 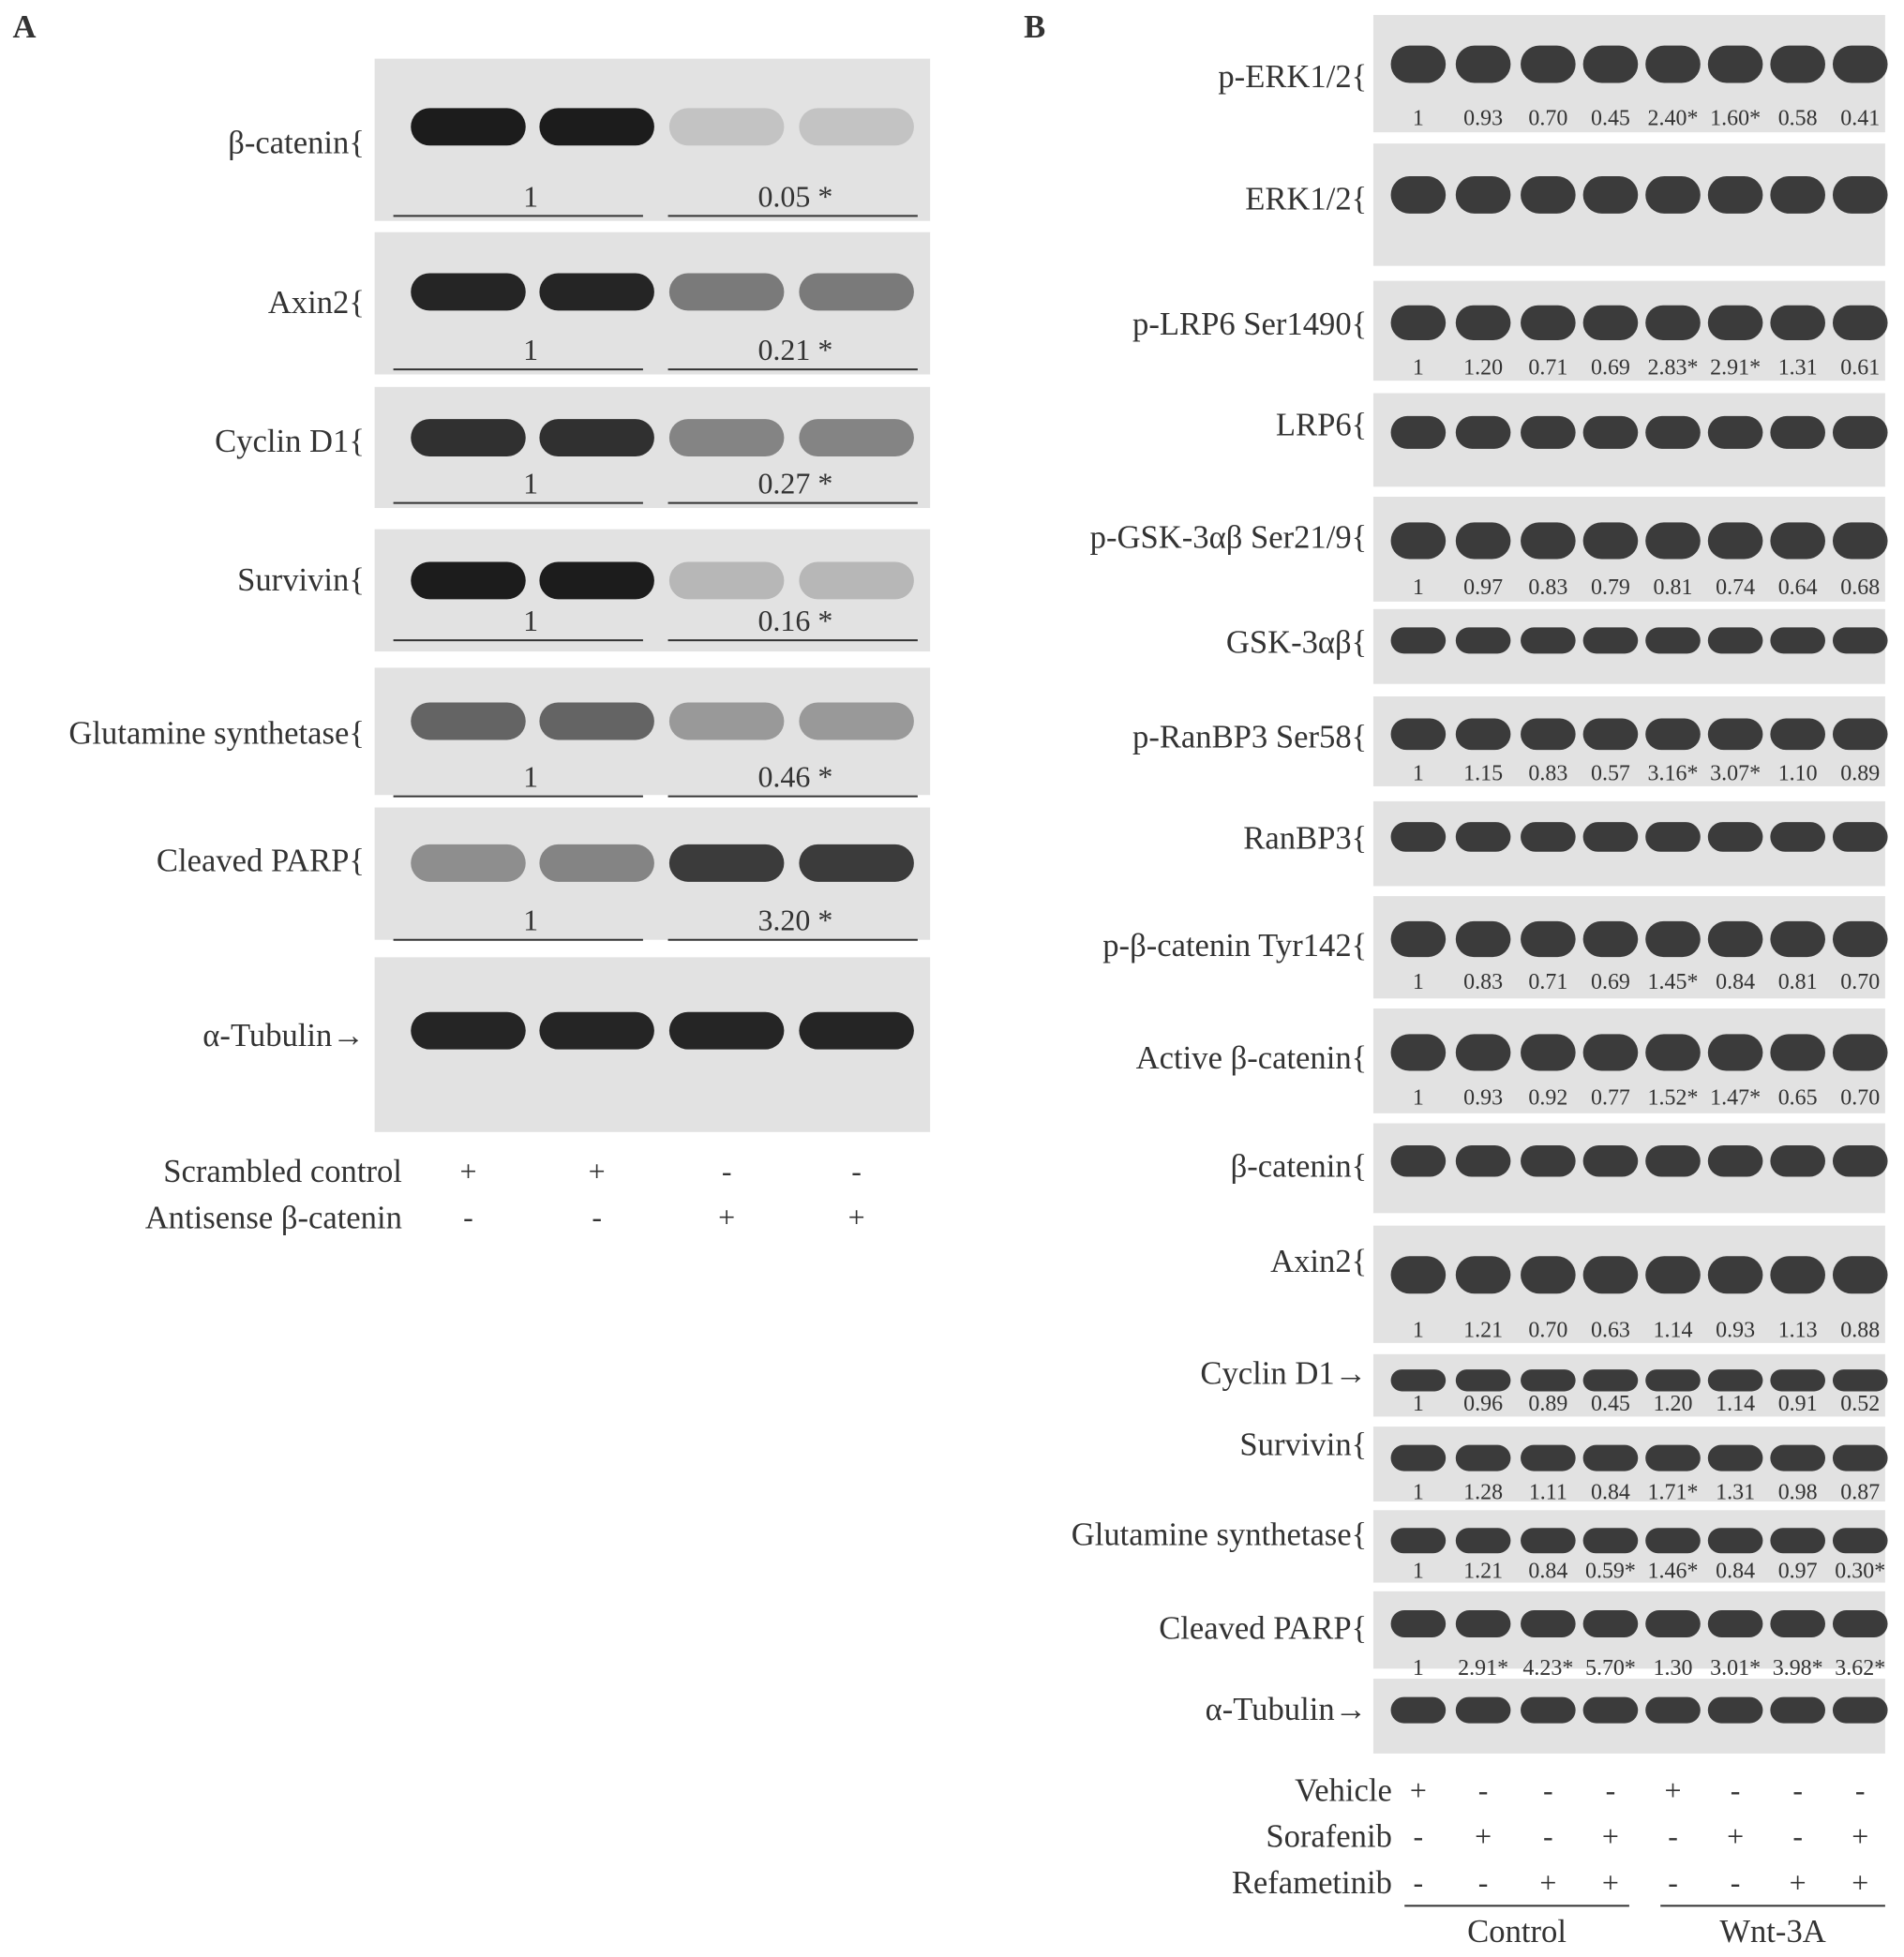 What do you see at coordinates (1798, 1492) in the screenshot?
I see `quantification: 0.98` at bounding box center [1798, 1492].